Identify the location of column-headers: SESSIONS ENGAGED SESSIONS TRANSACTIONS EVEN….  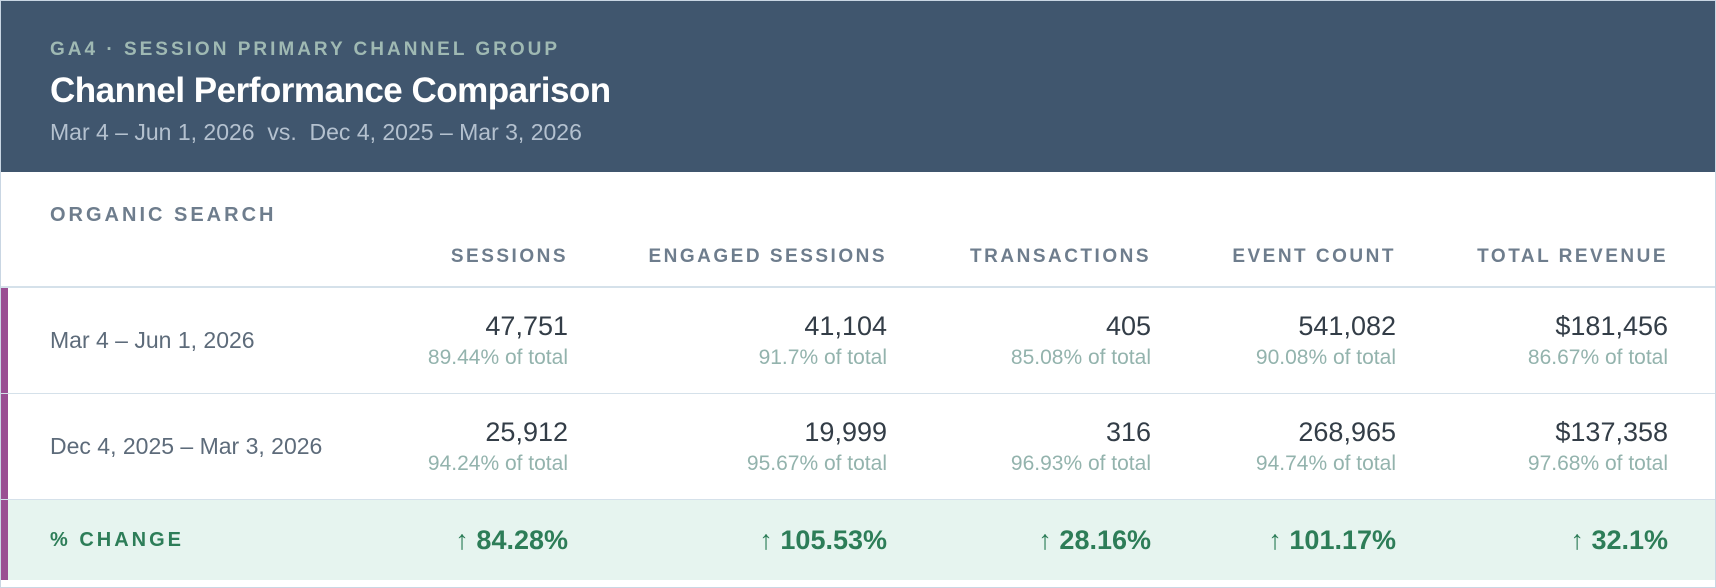
(858, 258).